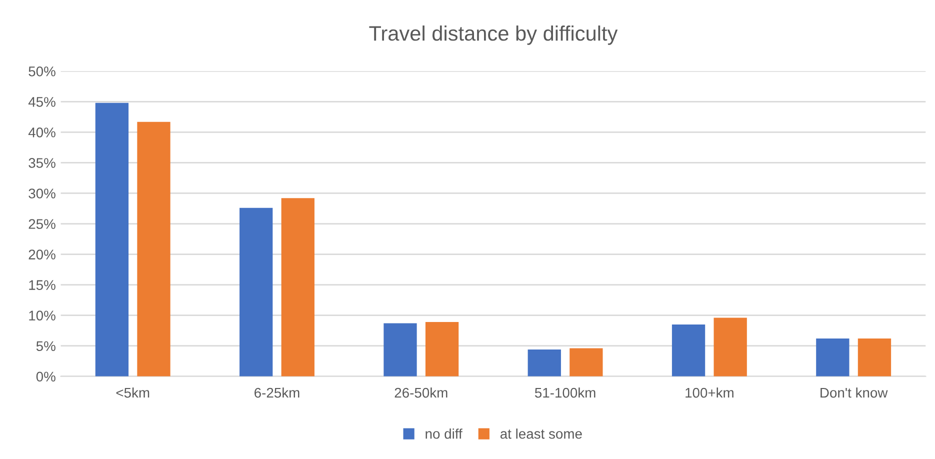 The image size is (935, 459). I want to click on y-tick-label: 25%, so click(42, 224).